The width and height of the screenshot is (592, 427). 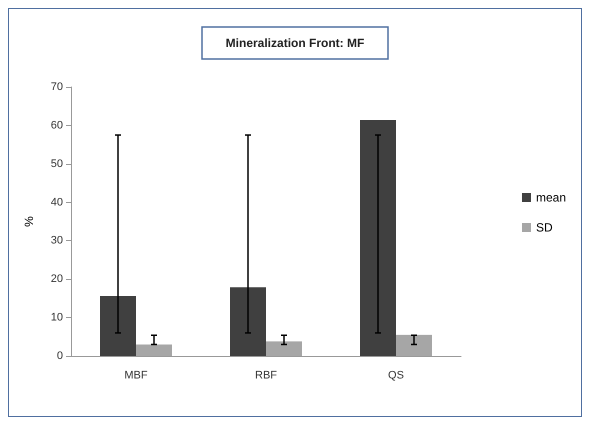 I want to click on x-tick-label: RBF, so click(x=266, y=376).